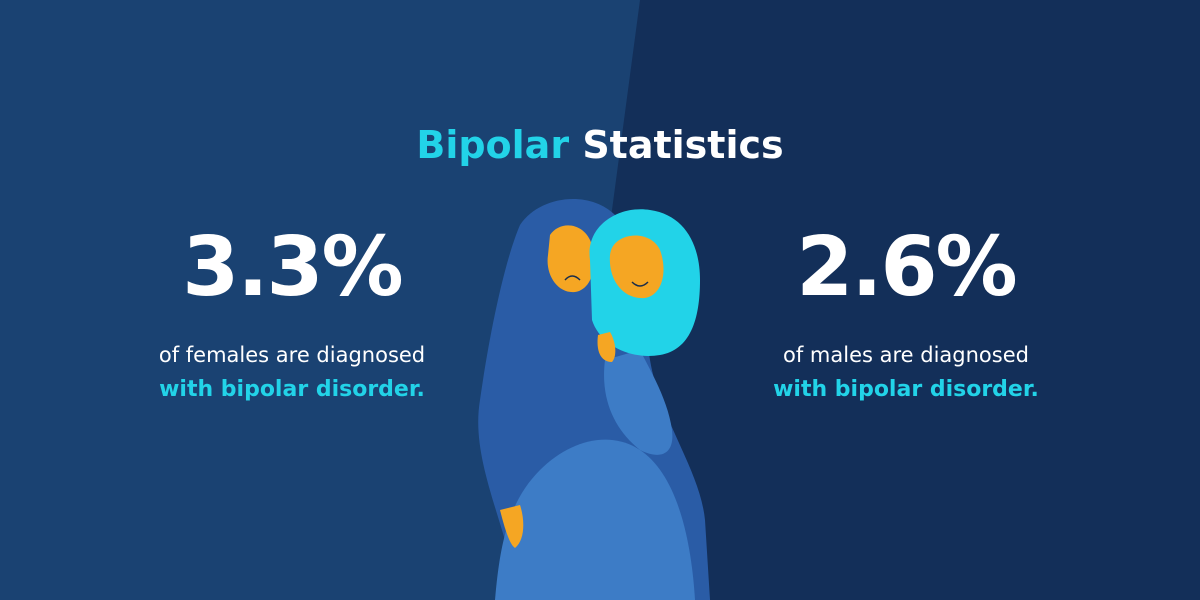 The image size is (1200, 600). I want to click on illustration, so click(594, 399).